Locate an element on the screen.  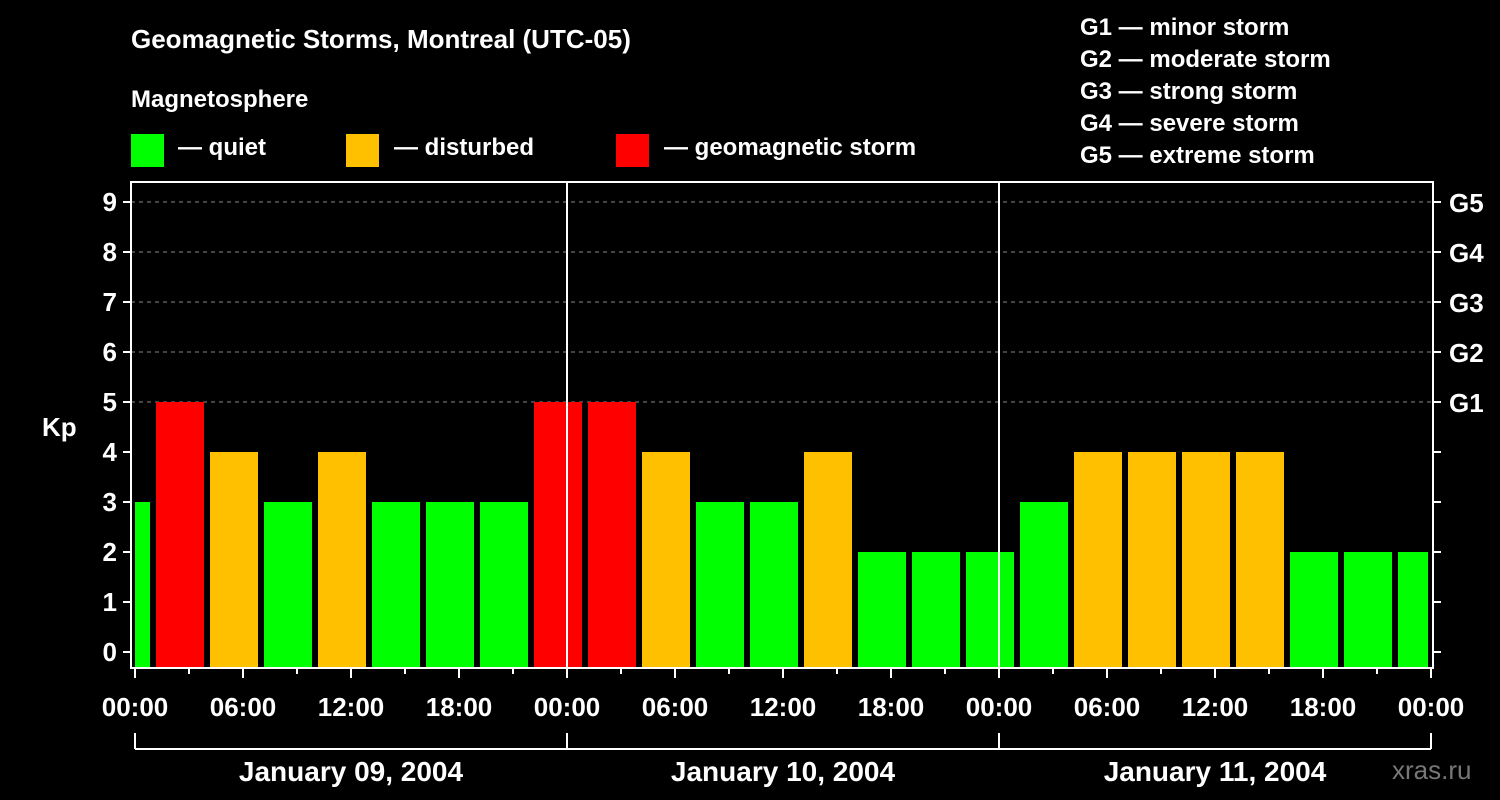
scale-g5: G5 — extreme storm is located at coordinates (1197, 155).